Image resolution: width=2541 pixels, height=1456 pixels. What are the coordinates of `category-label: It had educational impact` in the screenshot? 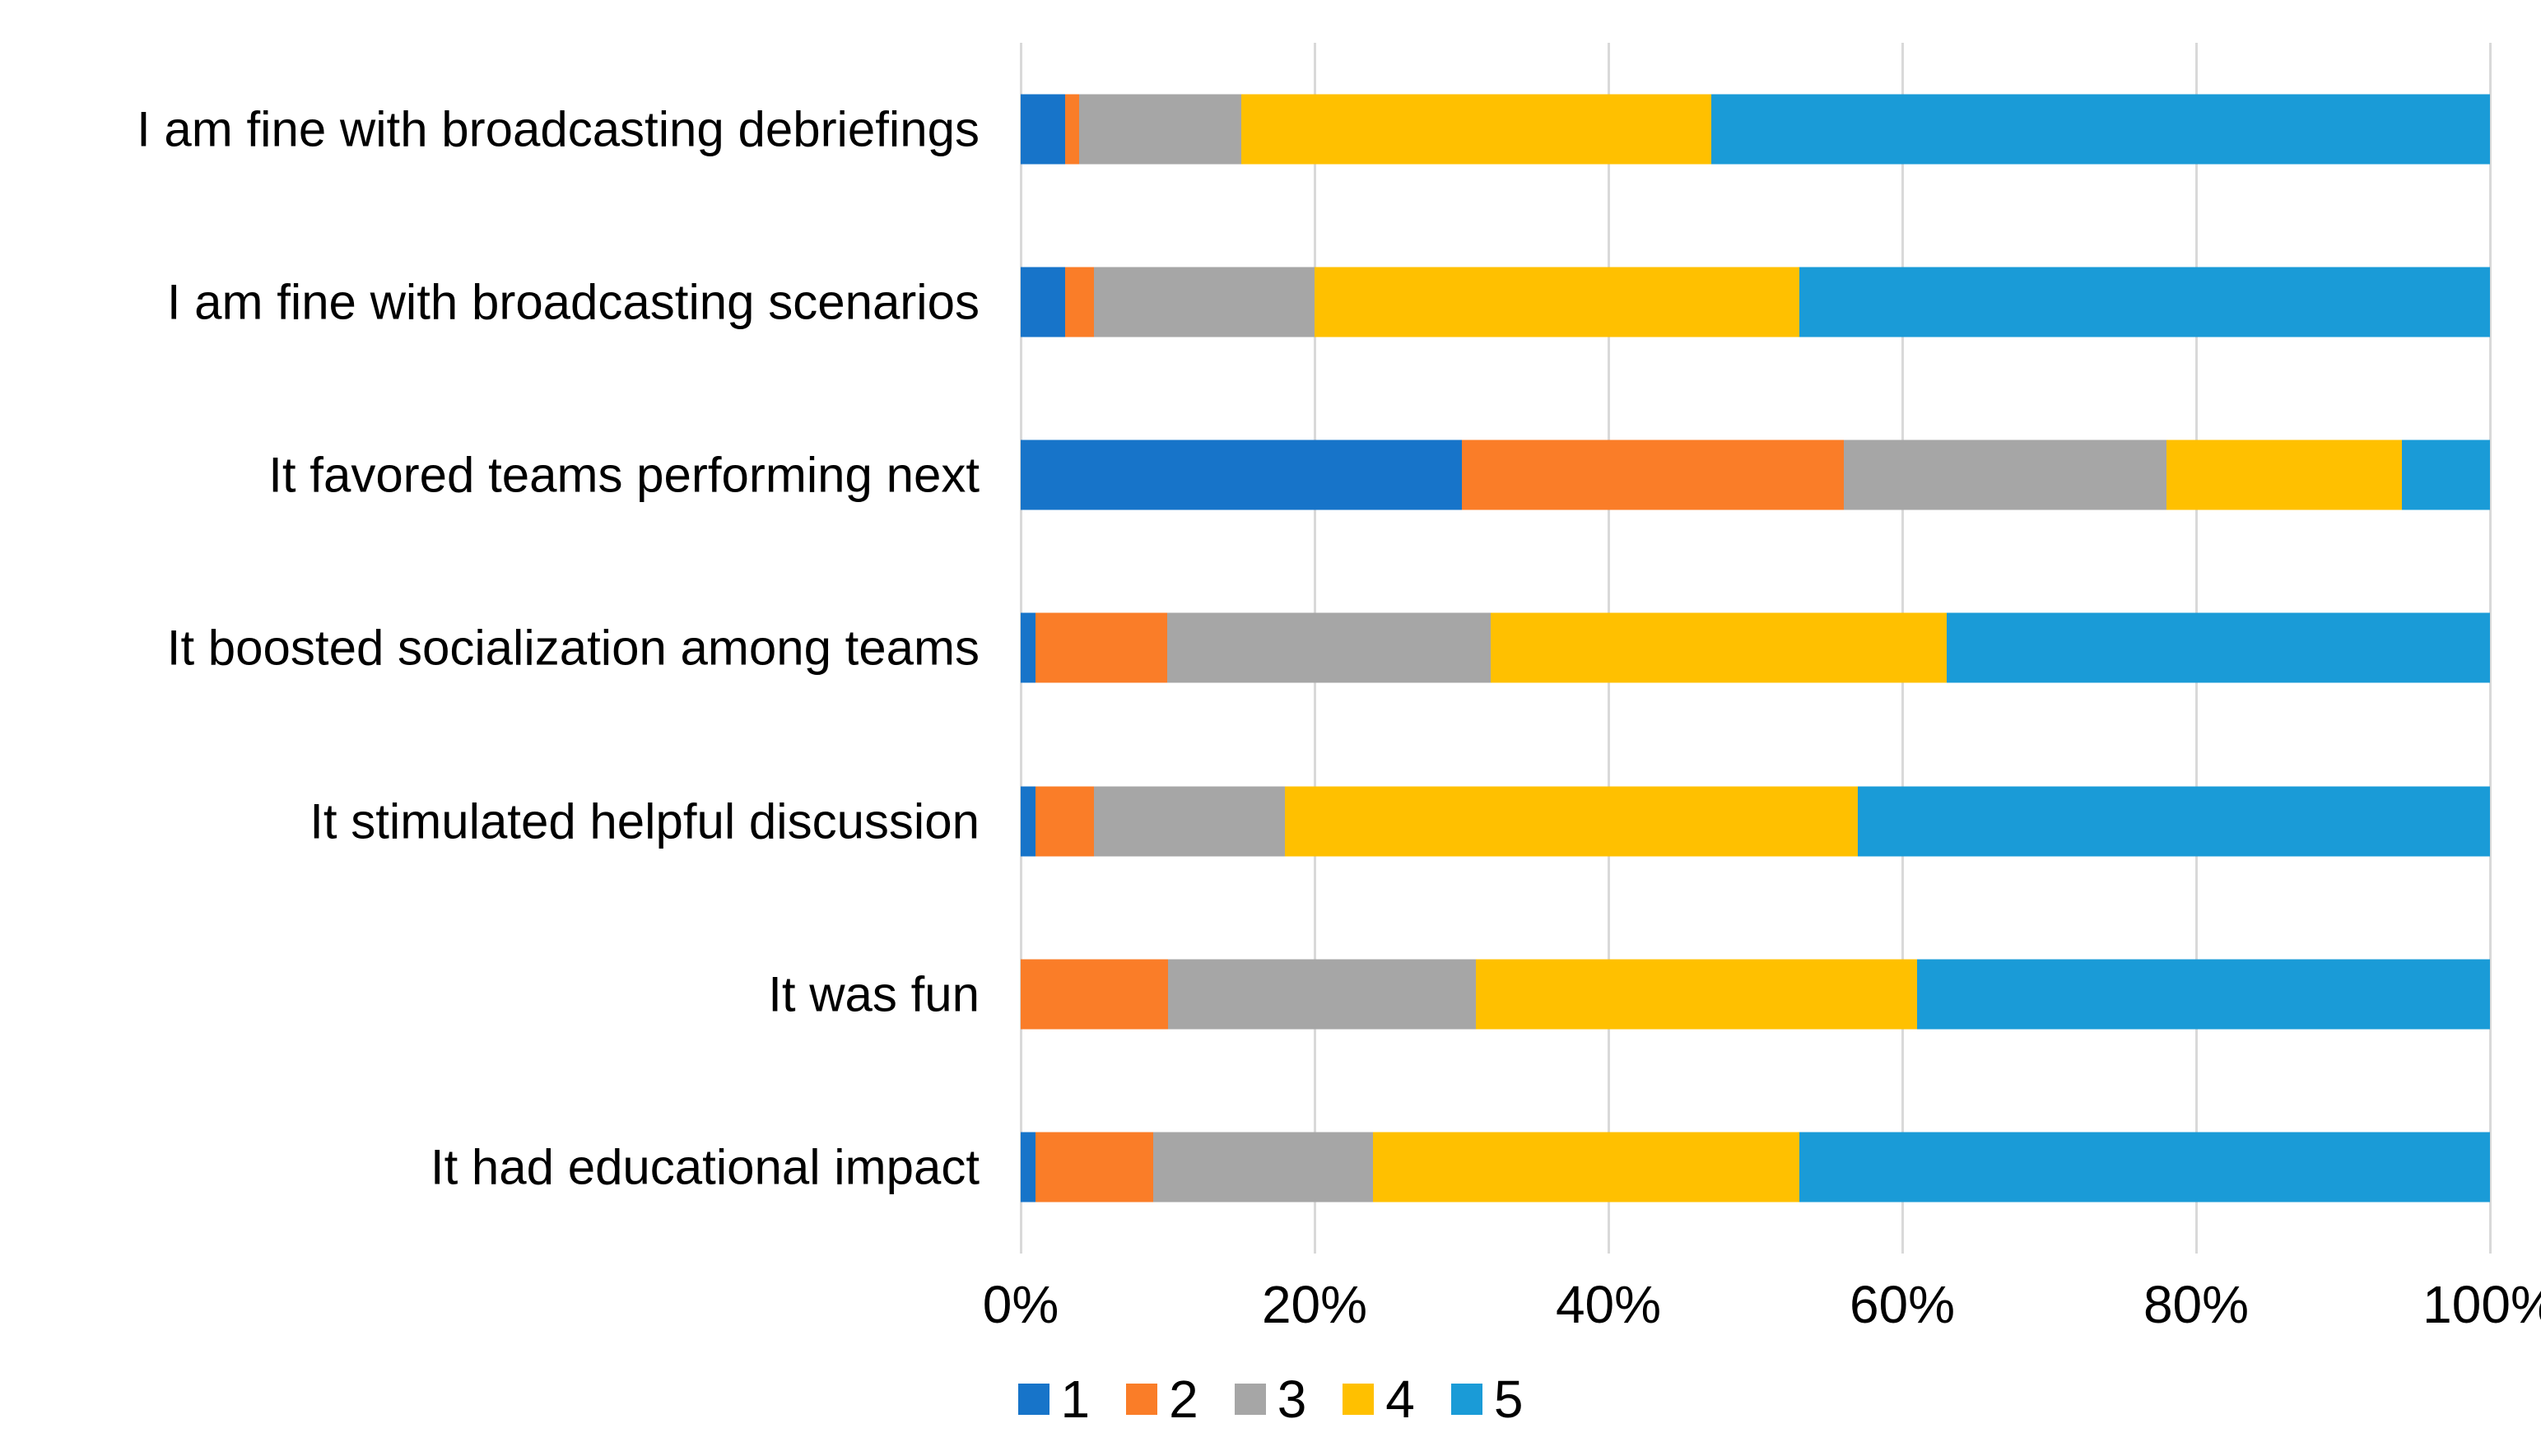 It's located at (705, 1167).